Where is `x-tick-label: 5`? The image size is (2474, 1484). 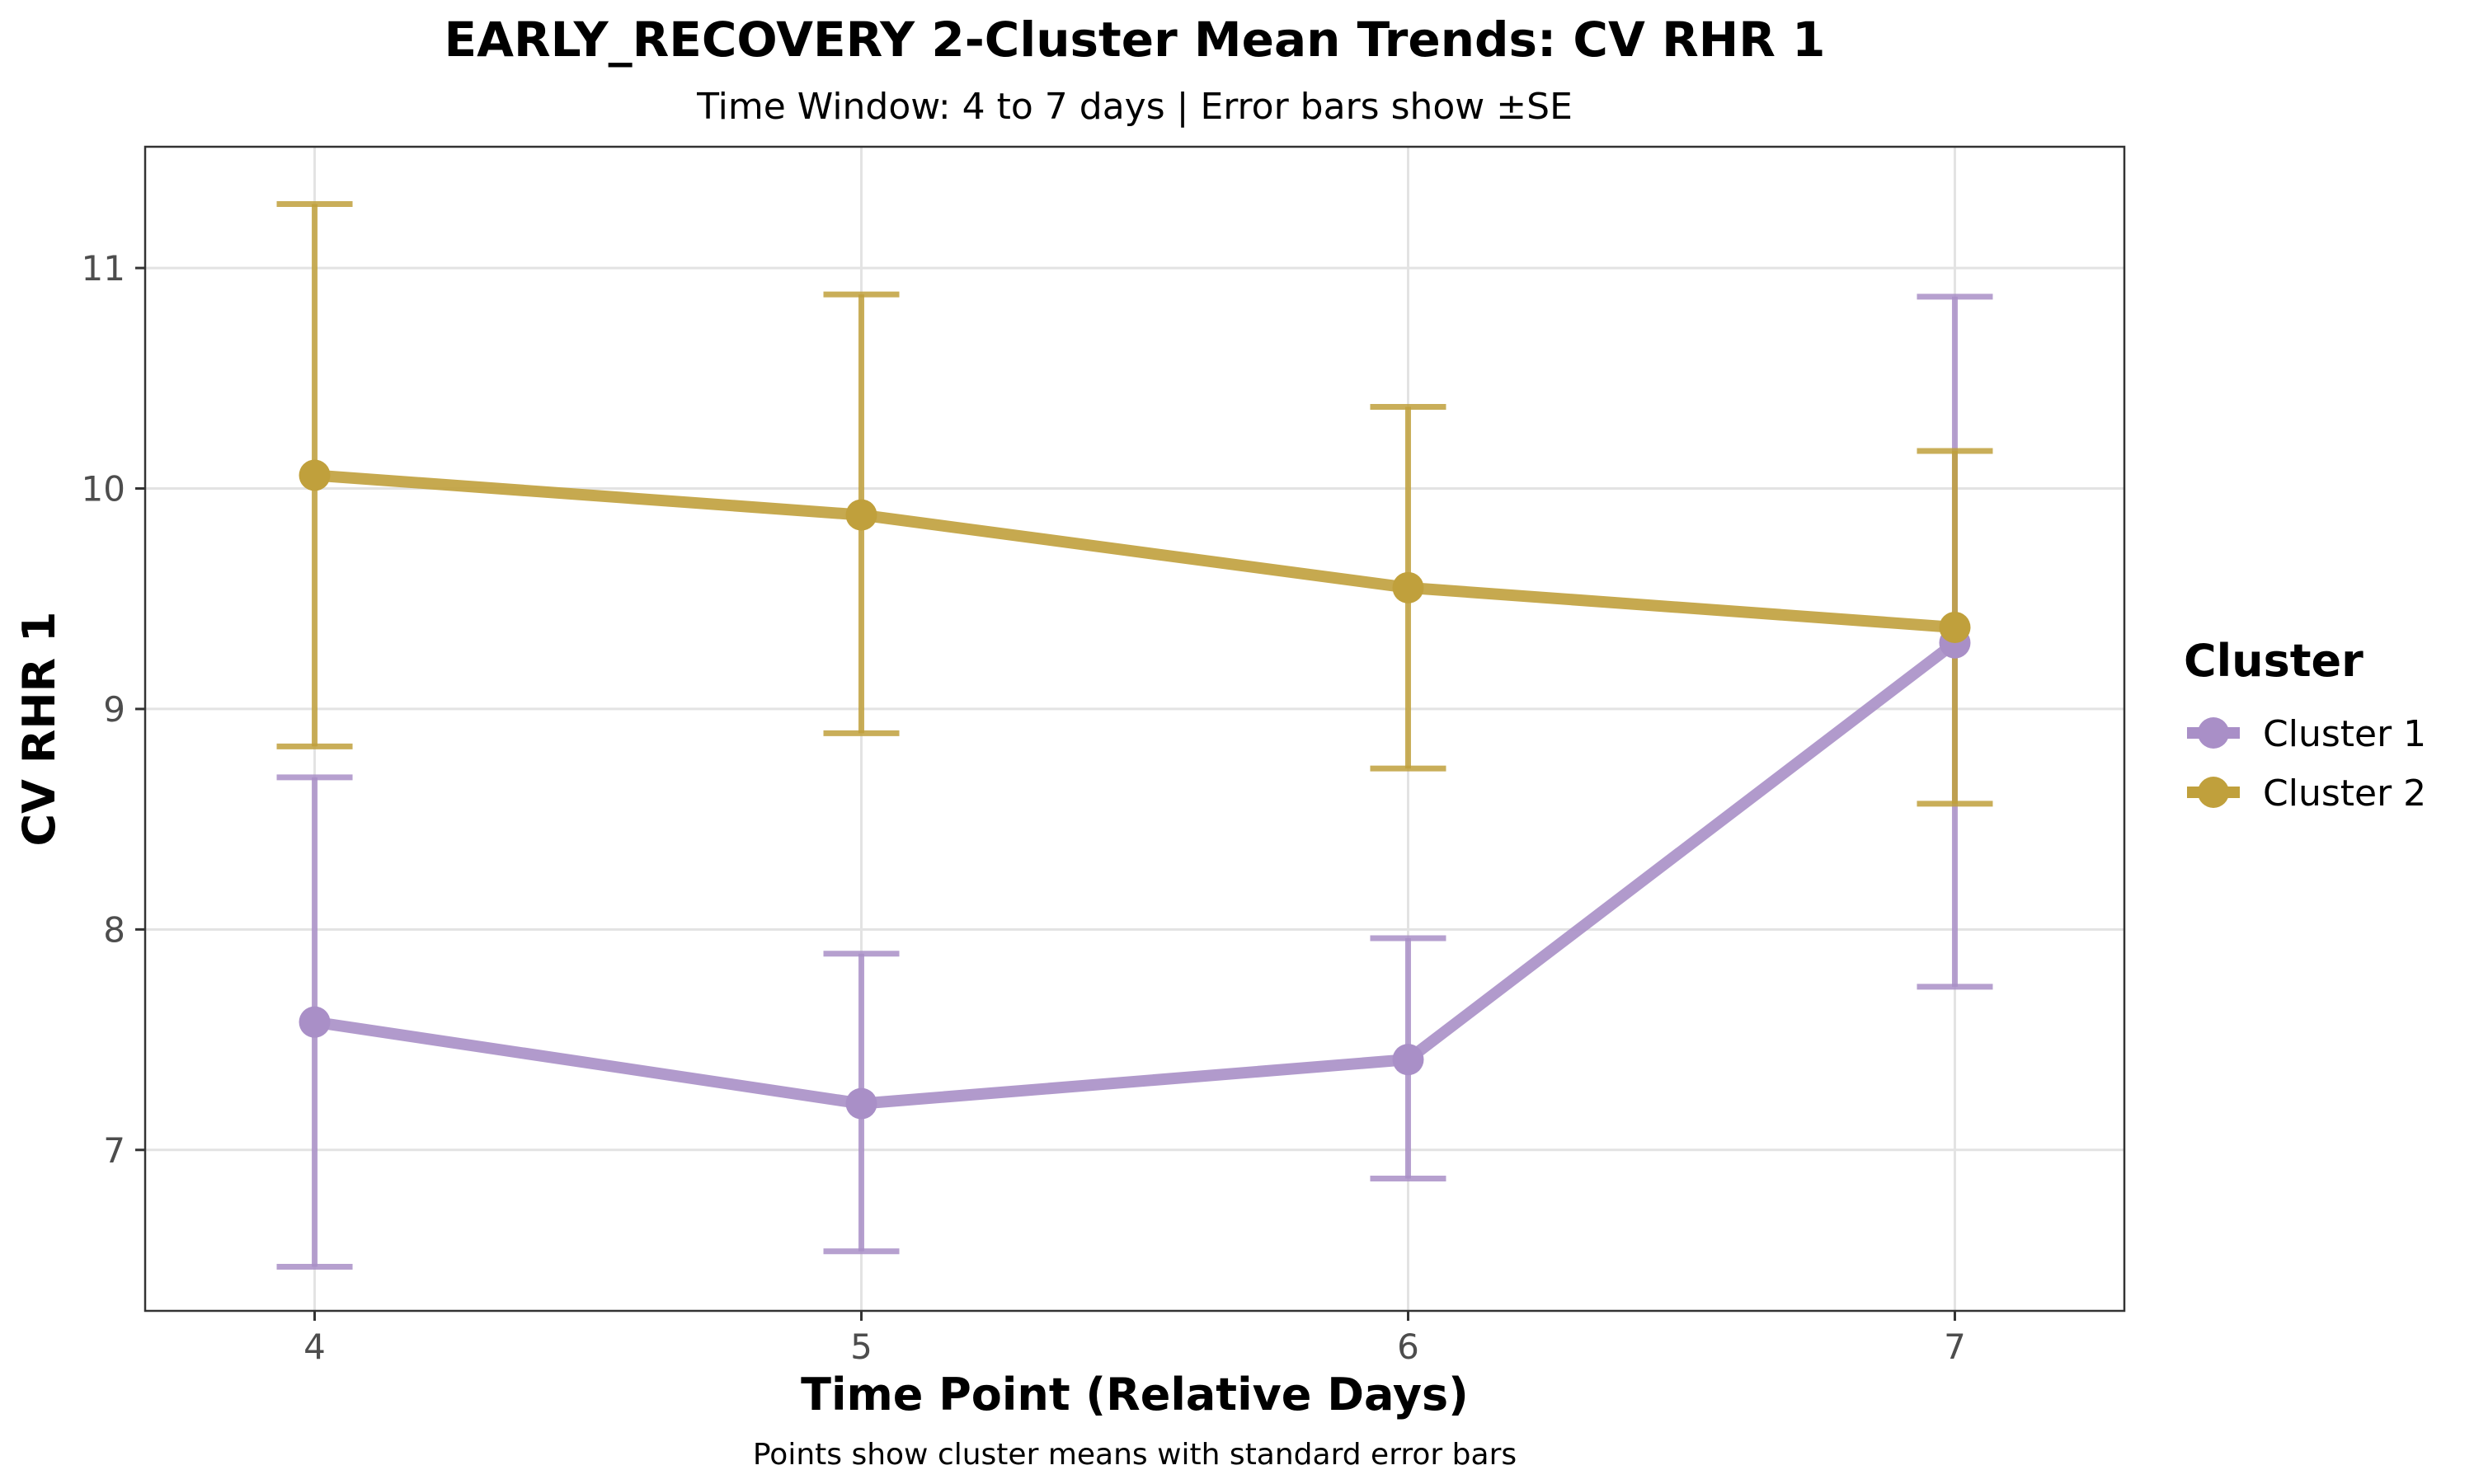
x-tick-label: 5 is located at coordinates (861, 1347).